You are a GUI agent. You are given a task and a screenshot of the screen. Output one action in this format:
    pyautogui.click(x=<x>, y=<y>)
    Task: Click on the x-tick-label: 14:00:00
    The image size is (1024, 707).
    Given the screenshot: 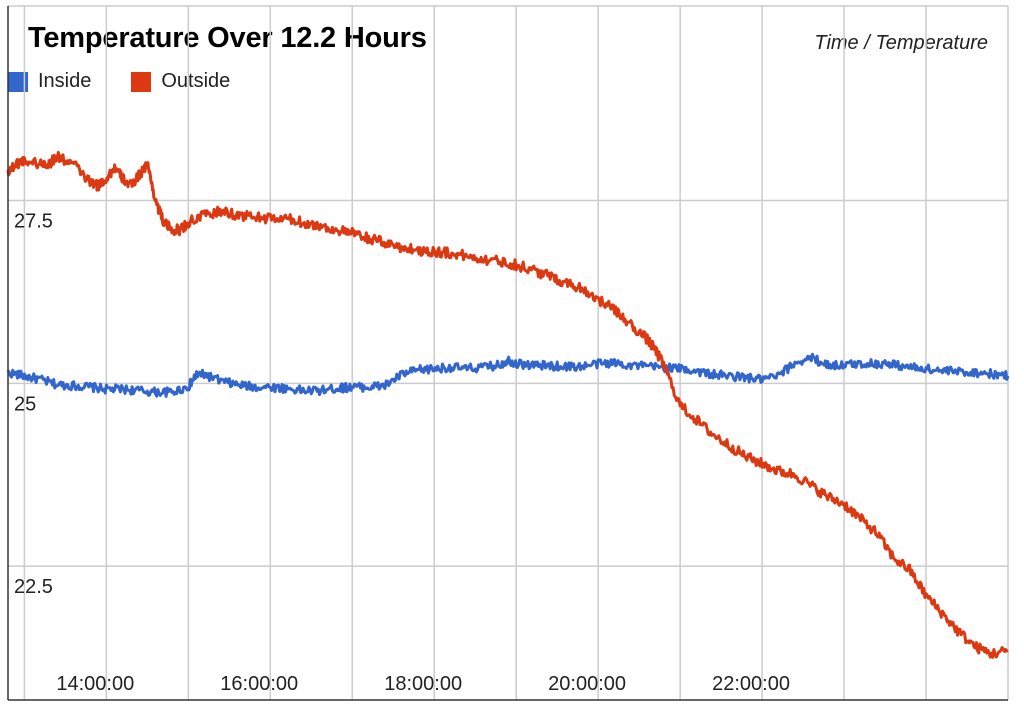 What is the action you would take?
    pyautogui.click(x=95, y=684)
    